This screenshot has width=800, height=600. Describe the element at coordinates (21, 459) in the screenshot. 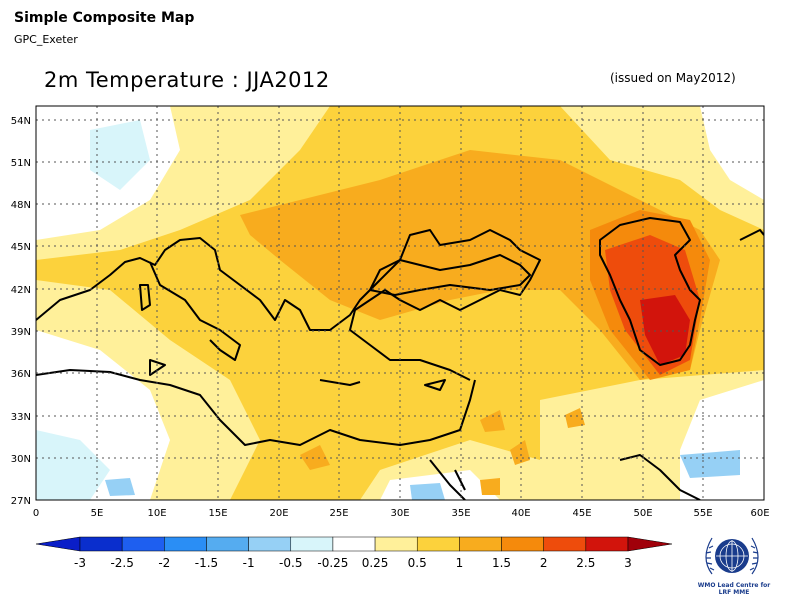

I see `lat-label: 30N` at that location.